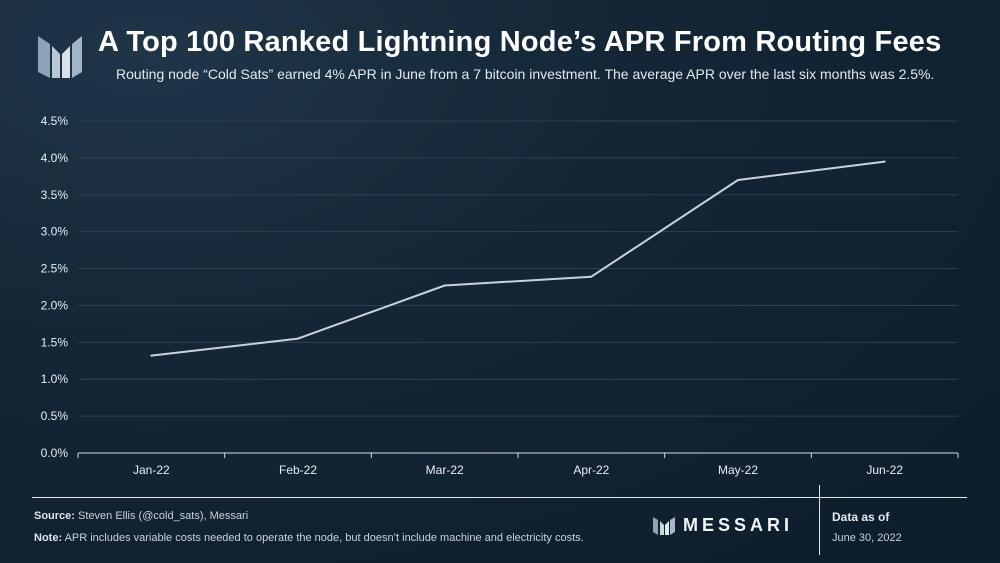 This screenshot has width=1000, height=563. Describe the element at coordinates (738, 470) in the screenshot. I see `x-tick-label: May-22` at that location.